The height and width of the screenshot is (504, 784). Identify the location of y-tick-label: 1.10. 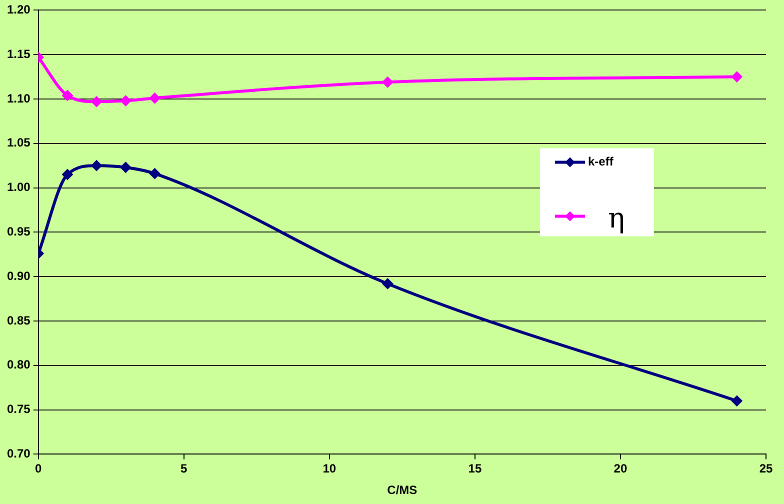
(18, 98).